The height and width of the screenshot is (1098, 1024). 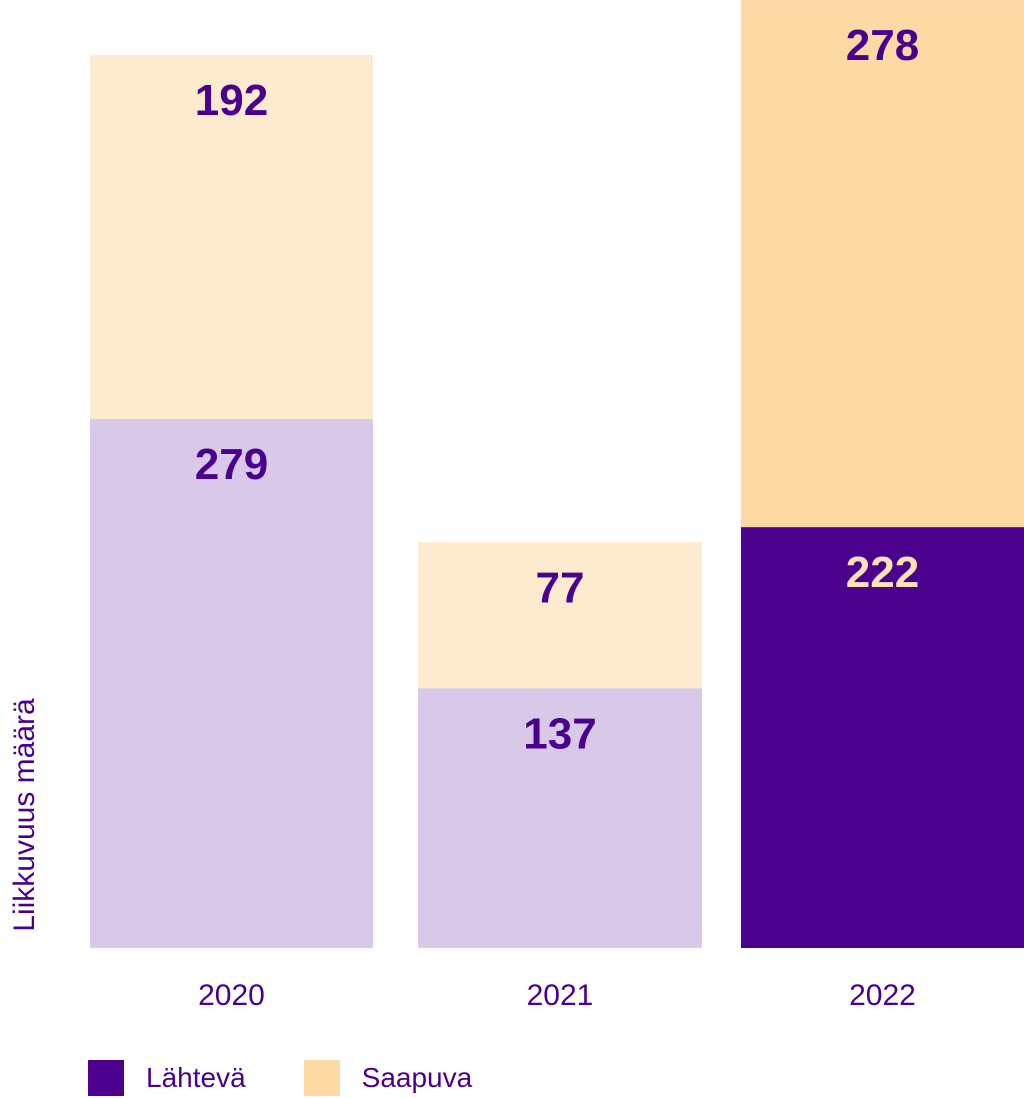 What do you see at coordinates (196, 1077) in the screenshot?
I see `legend-label-lahteva: Lähtevä` at bounding box center [196, 1077].